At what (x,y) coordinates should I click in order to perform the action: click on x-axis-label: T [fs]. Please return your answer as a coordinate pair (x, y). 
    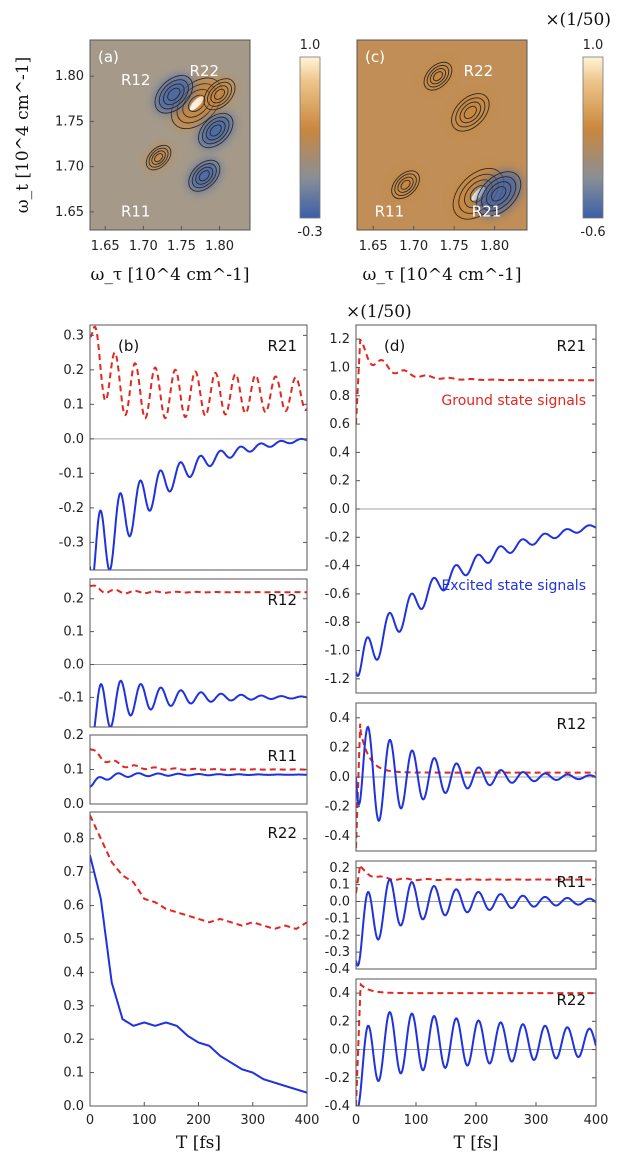
    Looking at the image, I should click on (475, 1143).